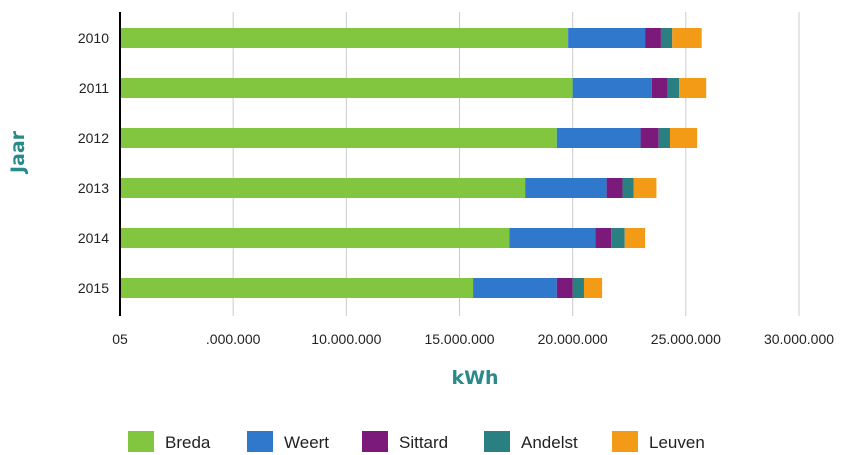  Describe the element at coordinates (573, 339) in the screenshot. I see `x-tick-label: 20.000.000` at that location.